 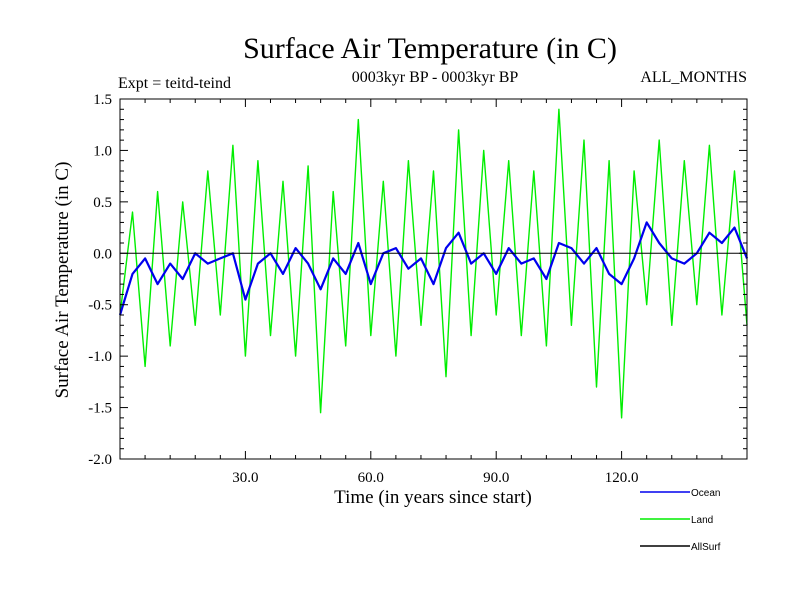 I want to click on y-tick-label: 1.0, so click(x=102, y=151).